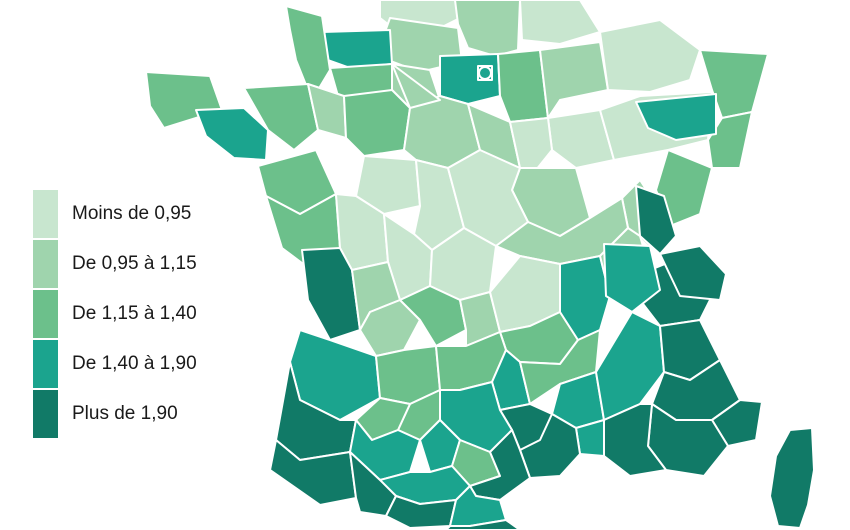 The image size is (850, 530). Describe the element at coordinates (676, 117) in the screenshot. I see `department-haute-saone` at that location.